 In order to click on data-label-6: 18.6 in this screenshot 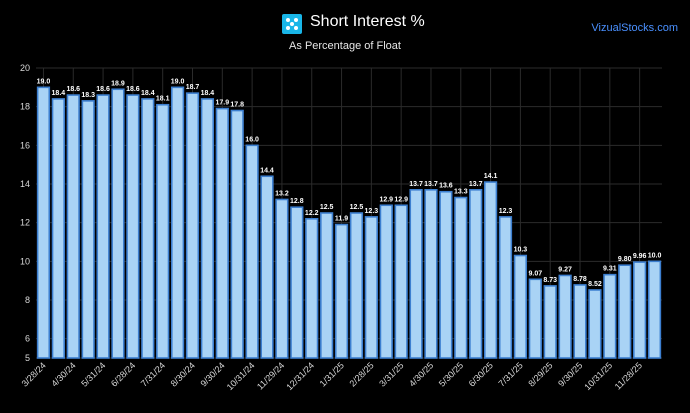, I will do `click(133, 89)`.